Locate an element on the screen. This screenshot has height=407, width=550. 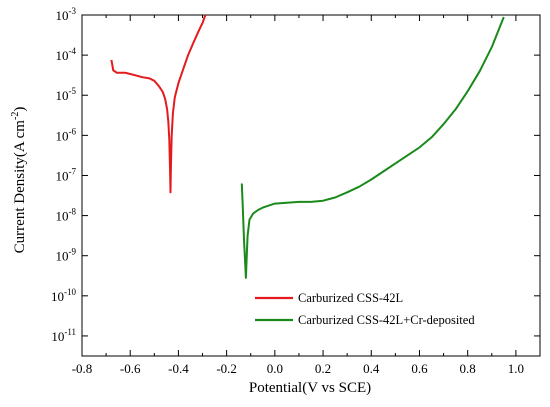
y-tick-label: 10⁻³ is located at coordinates (66, 14).